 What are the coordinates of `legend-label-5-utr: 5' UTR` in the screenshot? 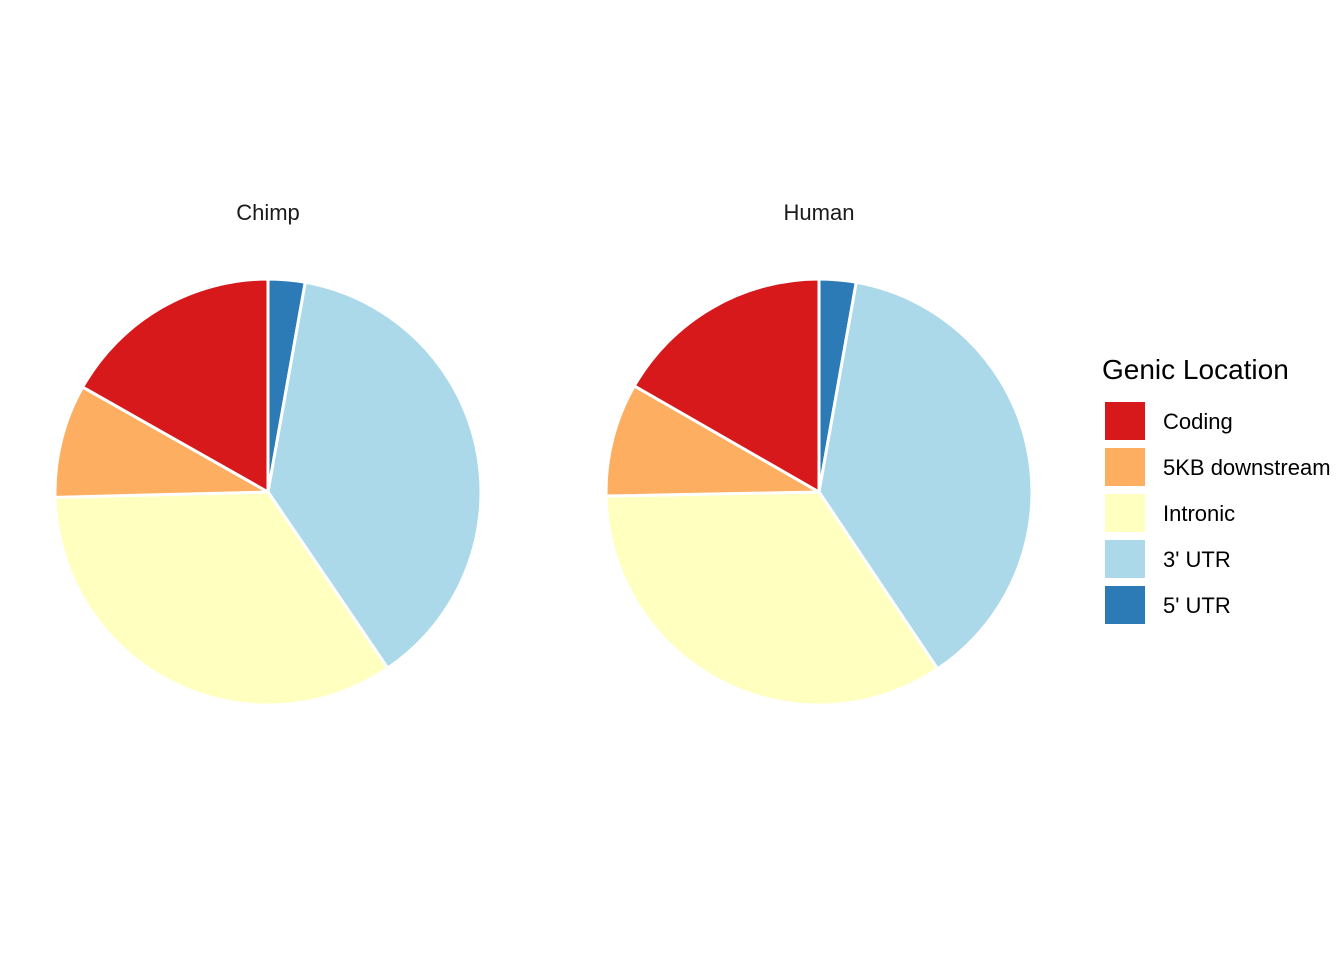 It's located at (1197, 605).